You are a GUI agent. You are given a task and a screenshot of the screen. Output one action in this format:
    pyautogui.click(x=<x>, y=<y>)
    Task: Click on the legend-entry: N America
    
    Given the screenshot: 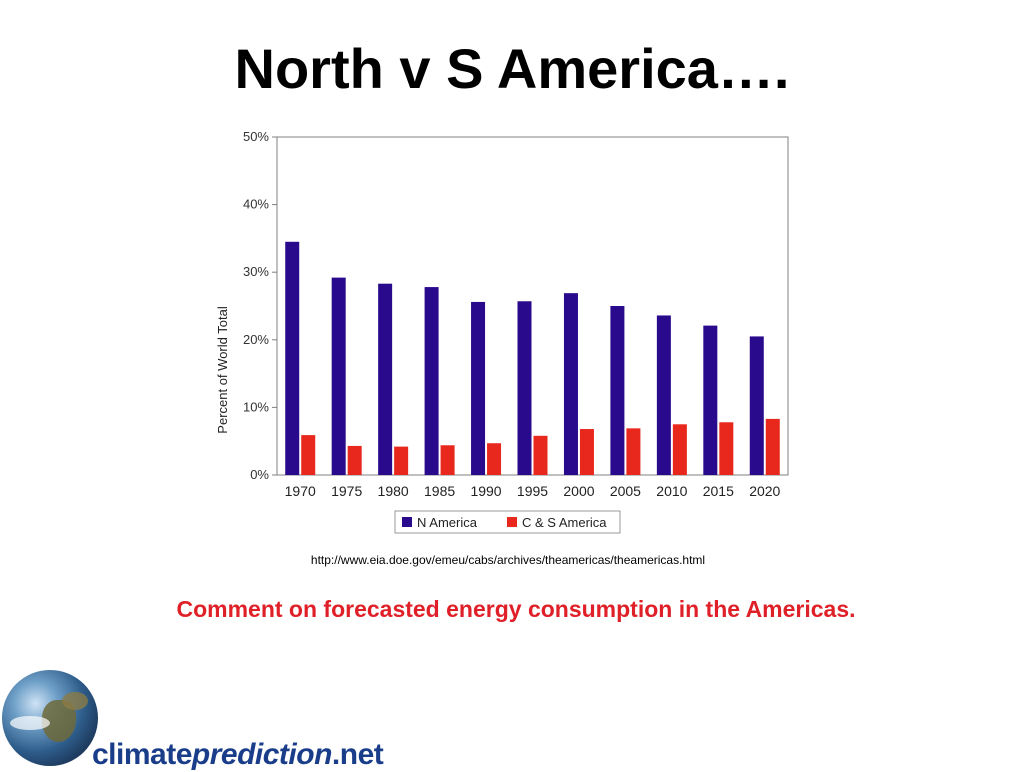 What is the action you would take?
    pyautogui.click(x=447, y=522)
    